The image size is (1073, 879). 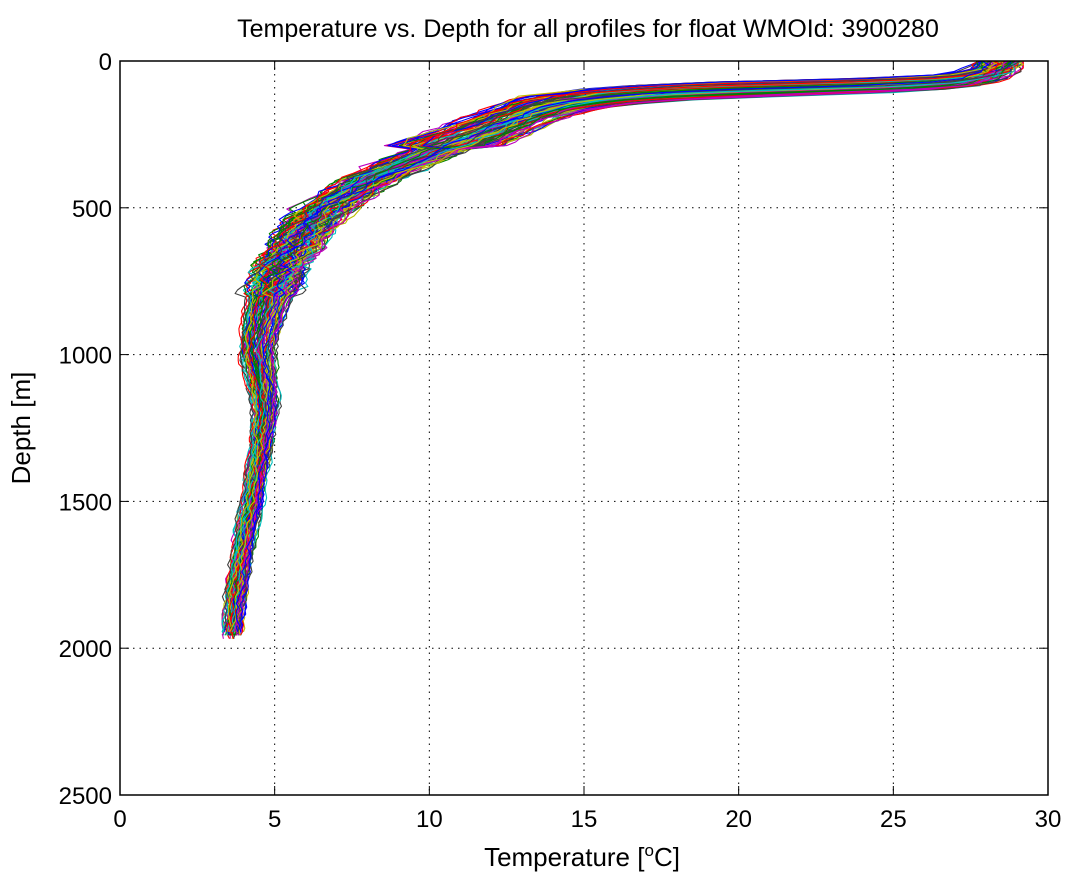 I want to click on x-tick-label: 0, so click(x=119, y=819).